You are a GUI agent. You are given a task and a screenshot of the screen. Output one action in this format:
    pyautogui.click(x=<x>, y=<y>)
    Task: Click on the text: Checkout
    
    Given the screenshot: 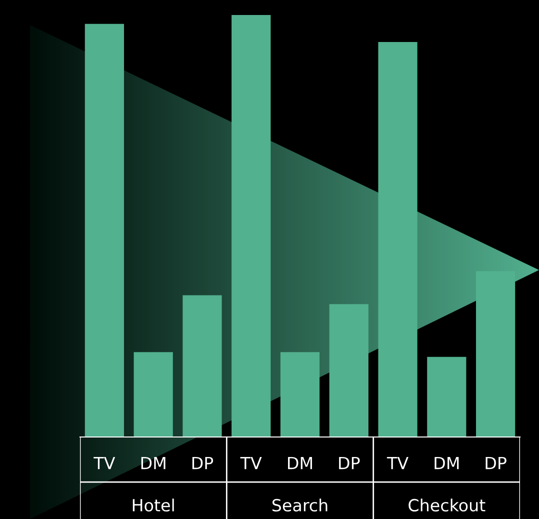 What is the action you would take?
    pyautogui.click(x=447, y=505)
    